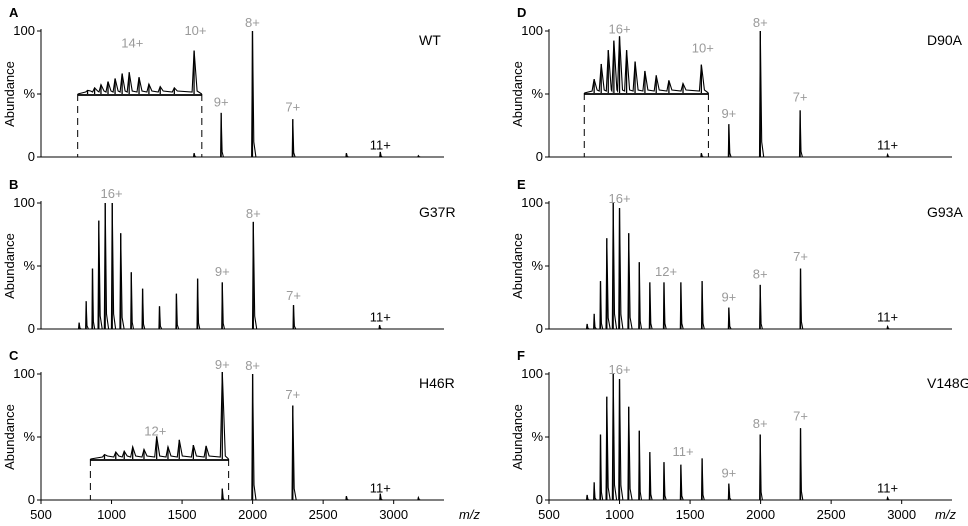 The height and width of the screenshot is (526, 968). What do you see at coordinates (469, 514) in the screenshot?
I see `x-axis-label-left: m/z` at bounding box center [469, 514].